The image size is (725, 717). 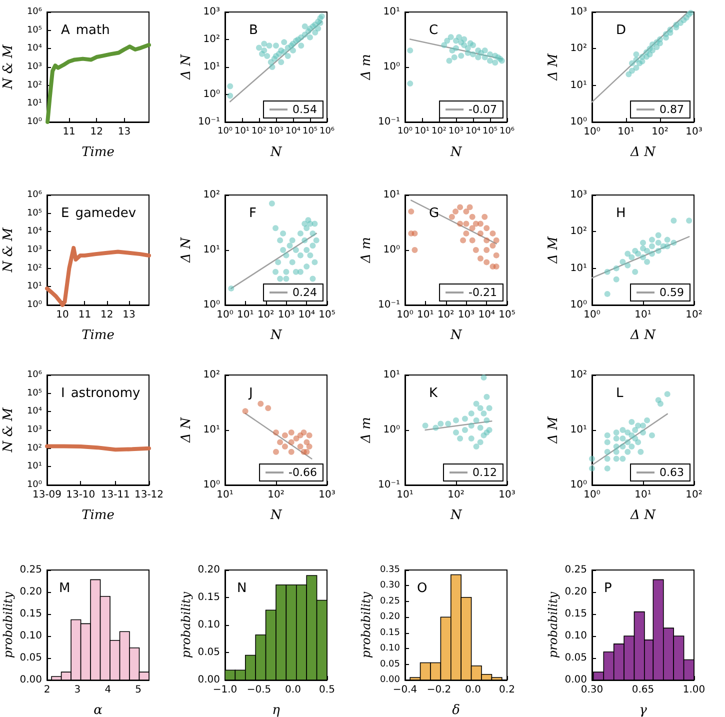 I want to click on legend-label: 0.63, so click(x=672, y=472).